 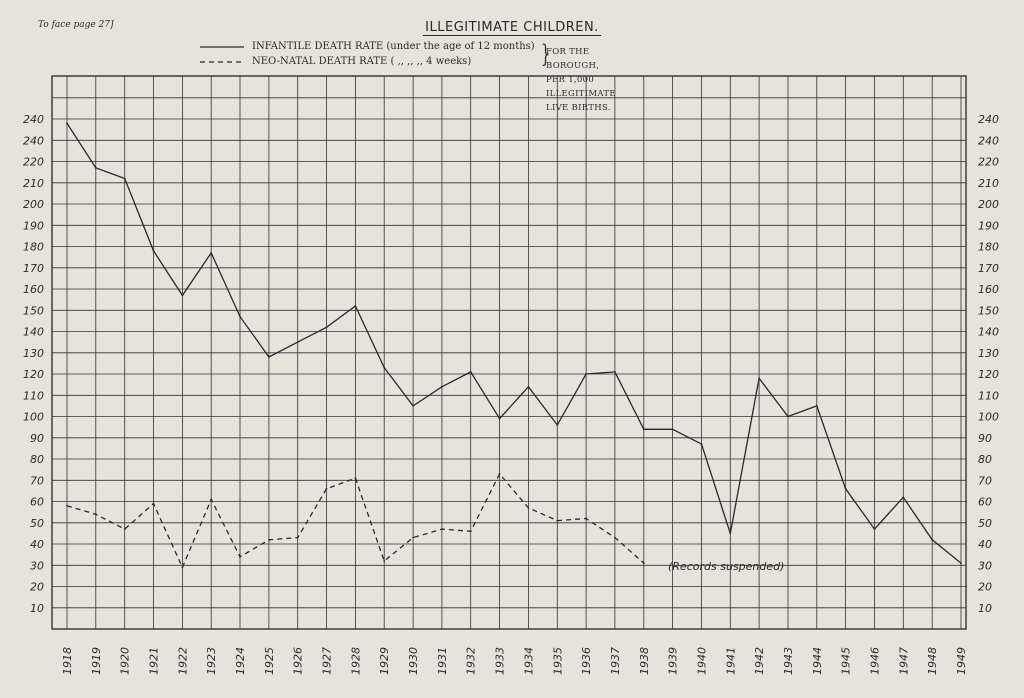 What do you see at coordinates (985, 587) in the screenshot?
I see `y-tick-label-right: 20` at bounding box center [985, 587].